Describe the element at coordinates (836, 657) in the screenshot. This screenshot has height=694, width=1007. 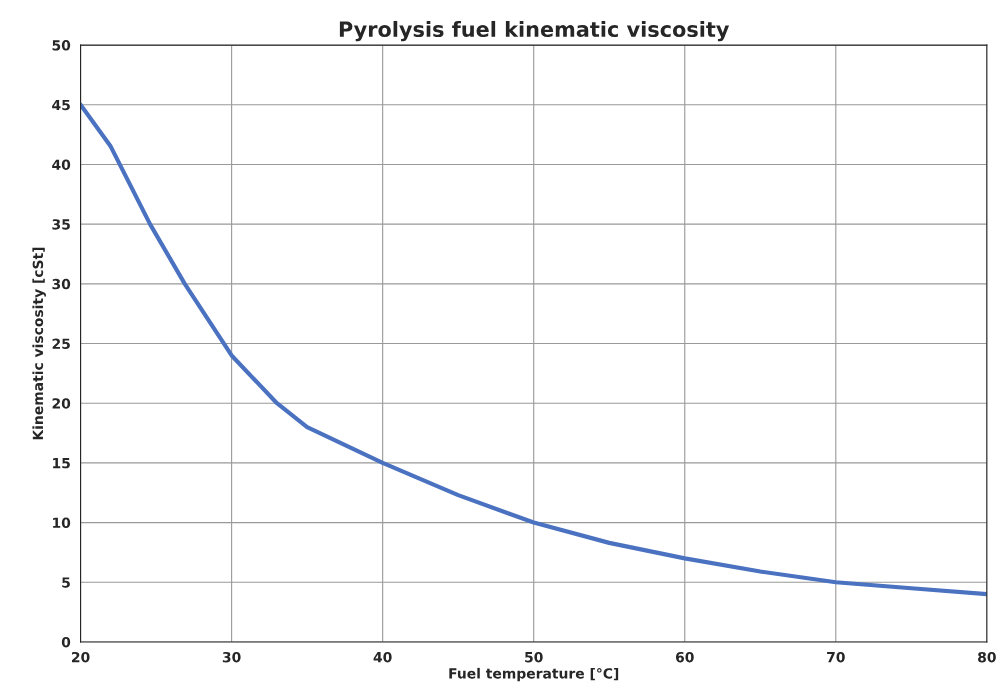
I see `x-tick-label: 70` at that location.